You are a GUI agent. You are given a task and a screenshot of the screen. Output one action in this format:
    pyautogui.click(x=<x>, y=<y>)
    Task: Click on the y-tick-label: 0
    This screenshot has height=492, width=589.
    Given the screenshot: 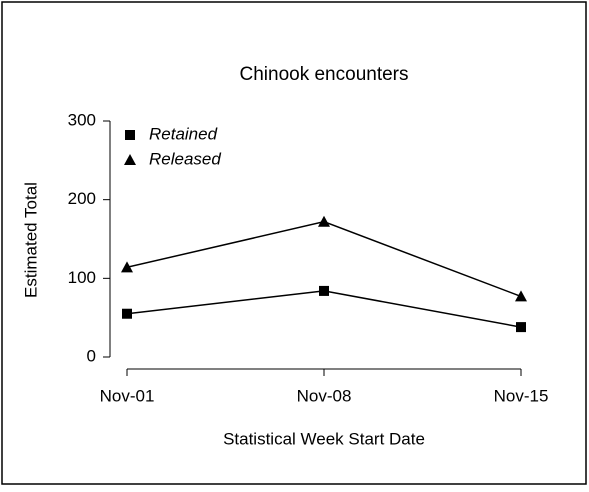 What is the action you would take?
    pyautogui.click(x=91, y=355)
    